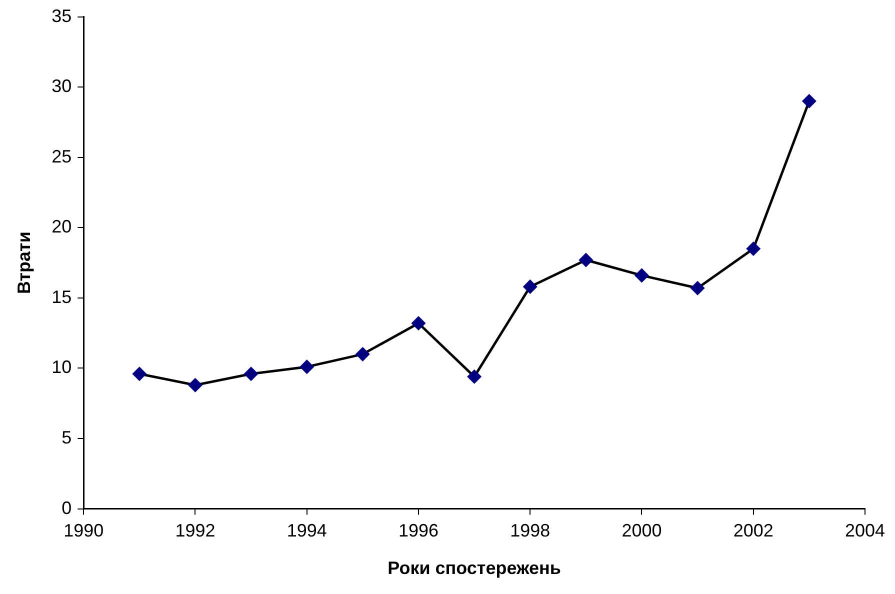 The height and width of the screenshot is (594, 895). Describe the element at coordinates (62, 86) in the screenshot. I see `y-tick-label: 30` at that location.